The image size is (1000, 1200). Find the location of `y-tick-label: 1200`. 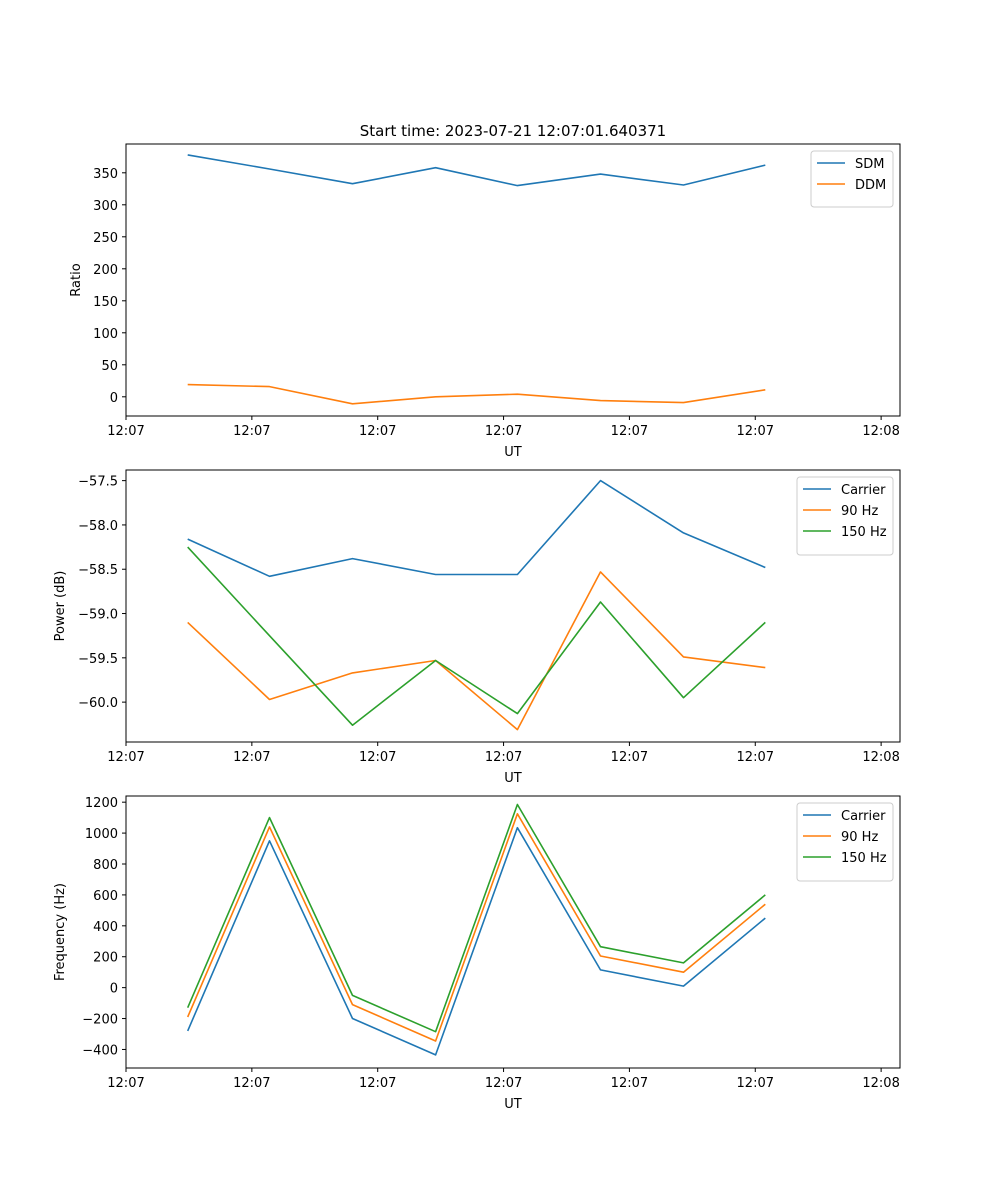

y-tick-label: 1200 is located at coordinates (101, 803).